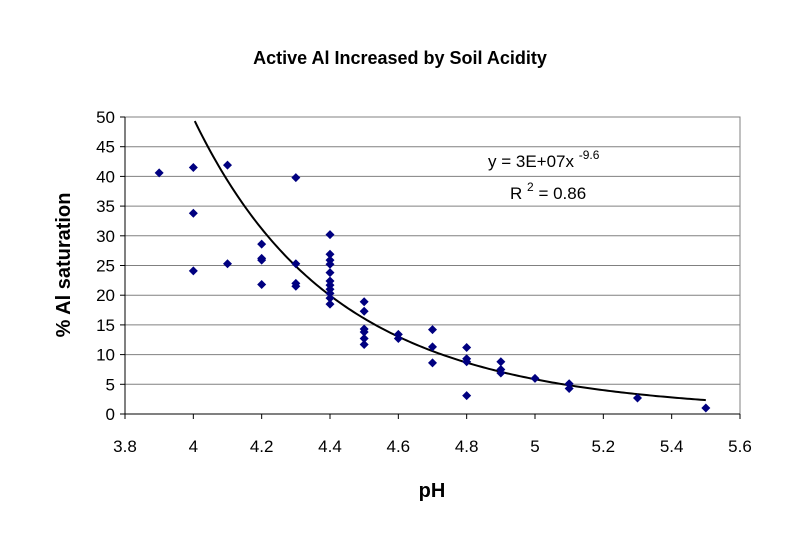  What do you see at coordinates (530, 187) in the screenshot?
I see `r-squared-superscript: 2` at bounding box center [530, 187].